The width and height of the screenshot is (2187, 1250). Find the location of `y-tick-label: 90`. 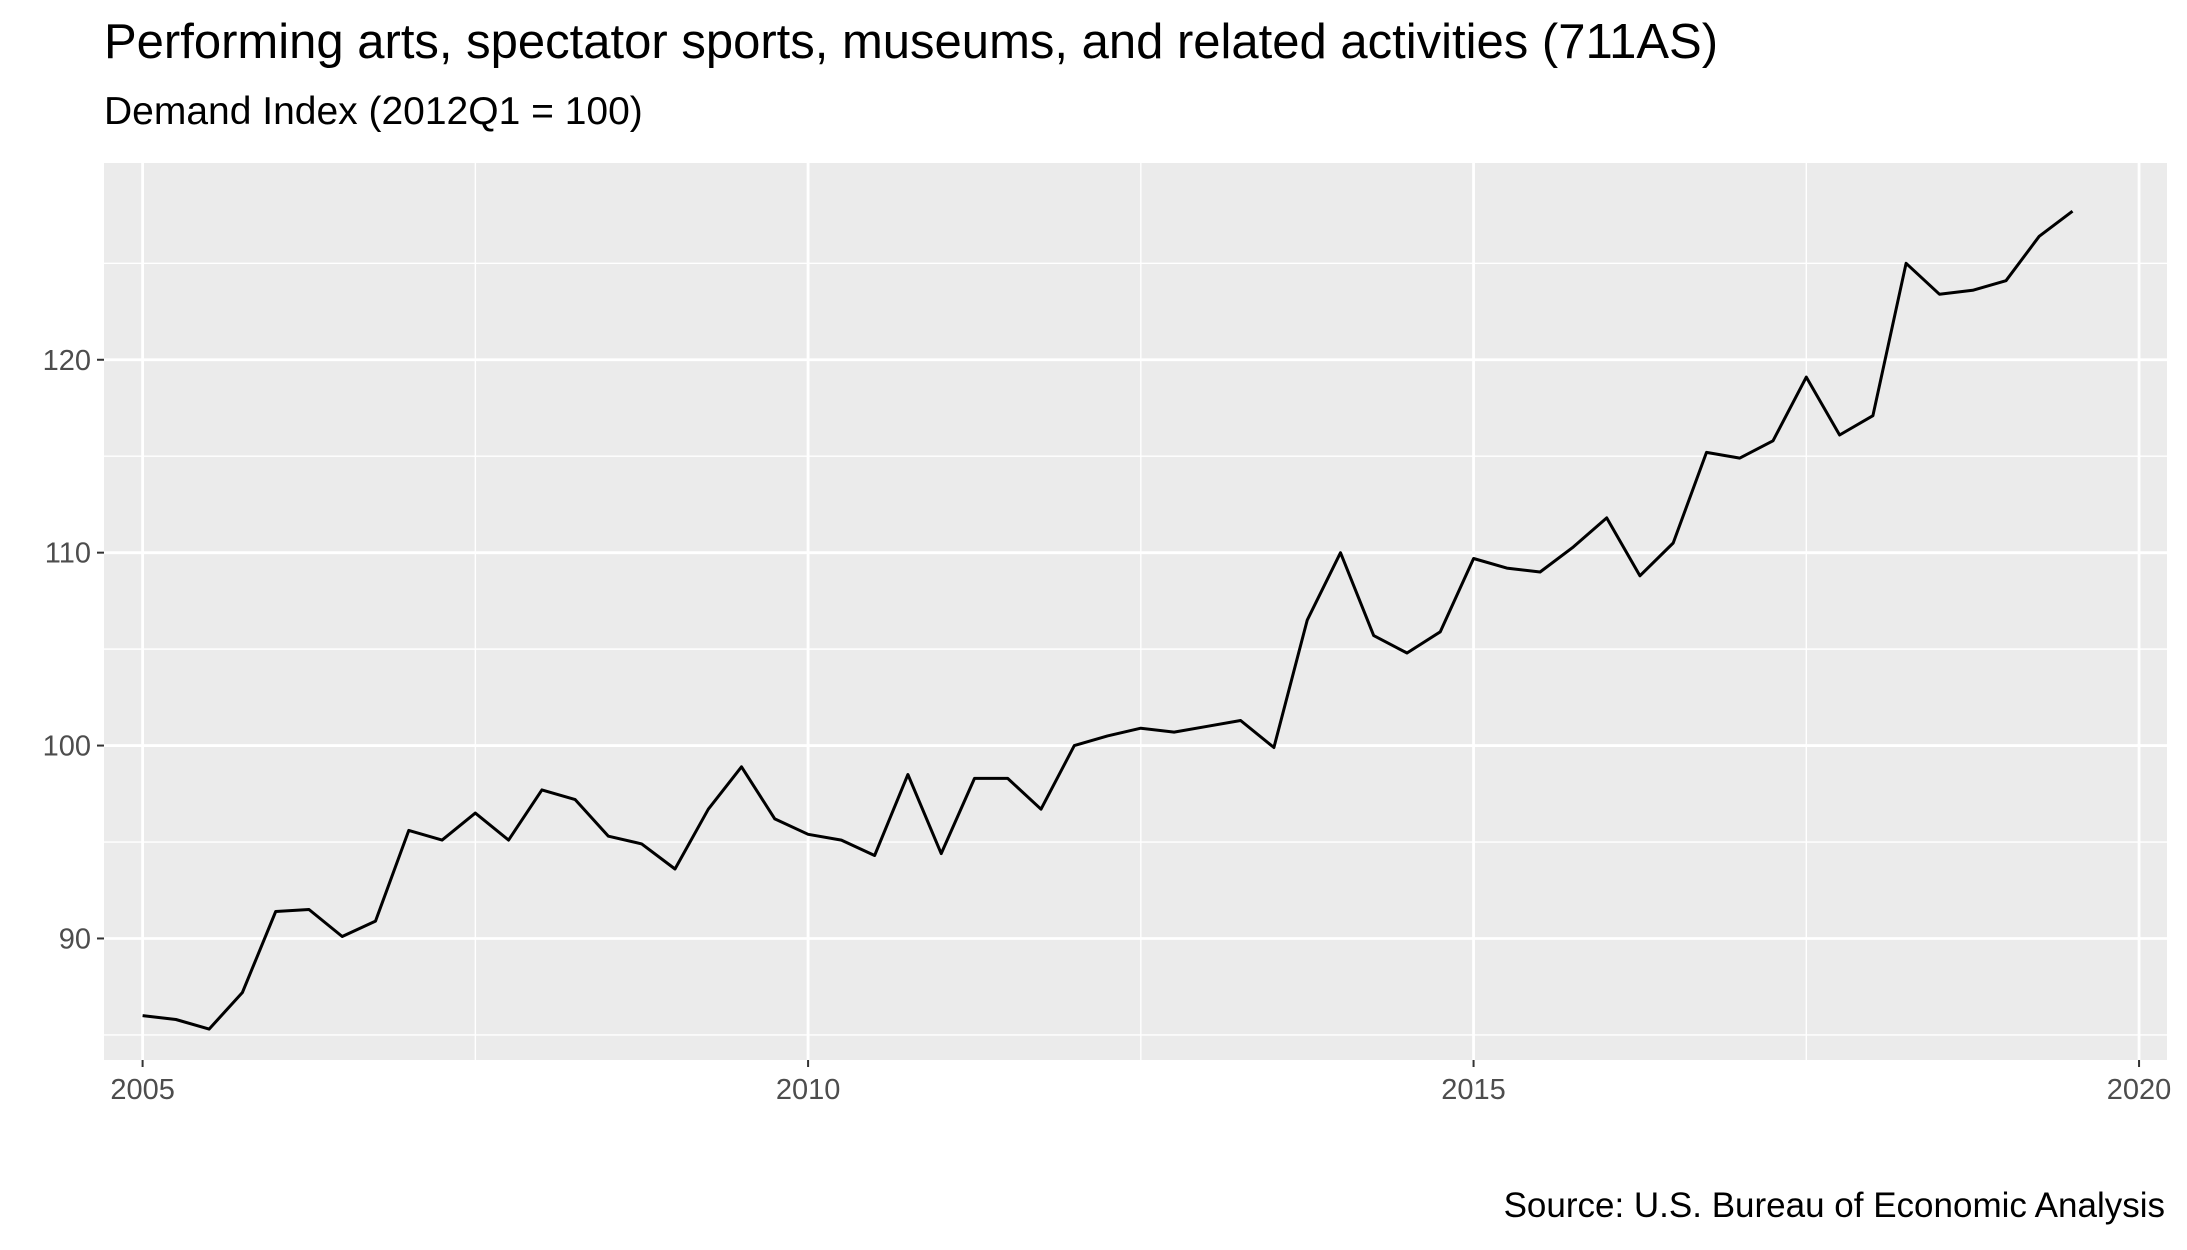

y-tick-label: 90 is located at coordinates (75, 939).